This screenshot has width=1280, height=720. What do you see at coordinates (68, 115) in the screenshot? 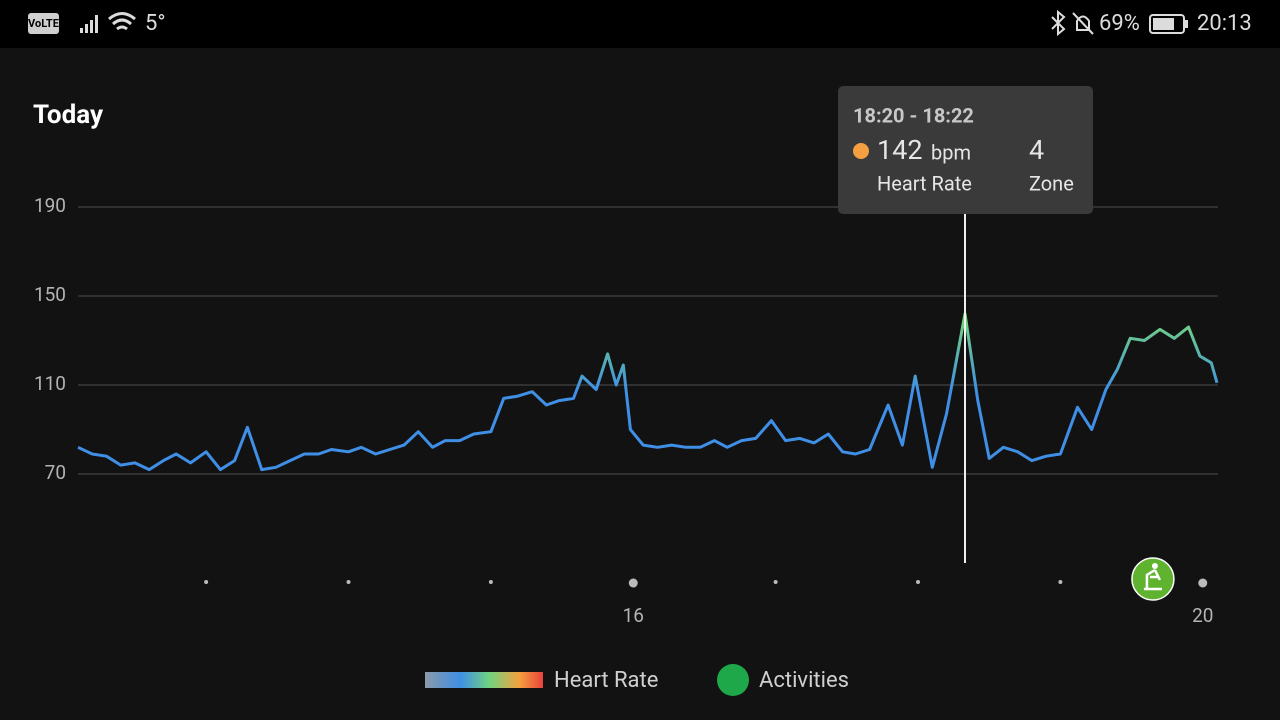
I see `chart-title: Today` at bounding box center [68, 115].